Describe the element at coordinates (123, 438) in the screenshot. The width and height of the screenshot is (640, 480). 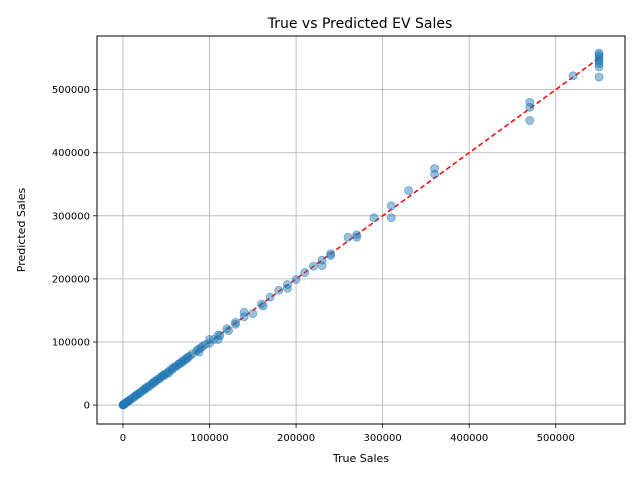
I see `x-tick-label: 0` at that location.